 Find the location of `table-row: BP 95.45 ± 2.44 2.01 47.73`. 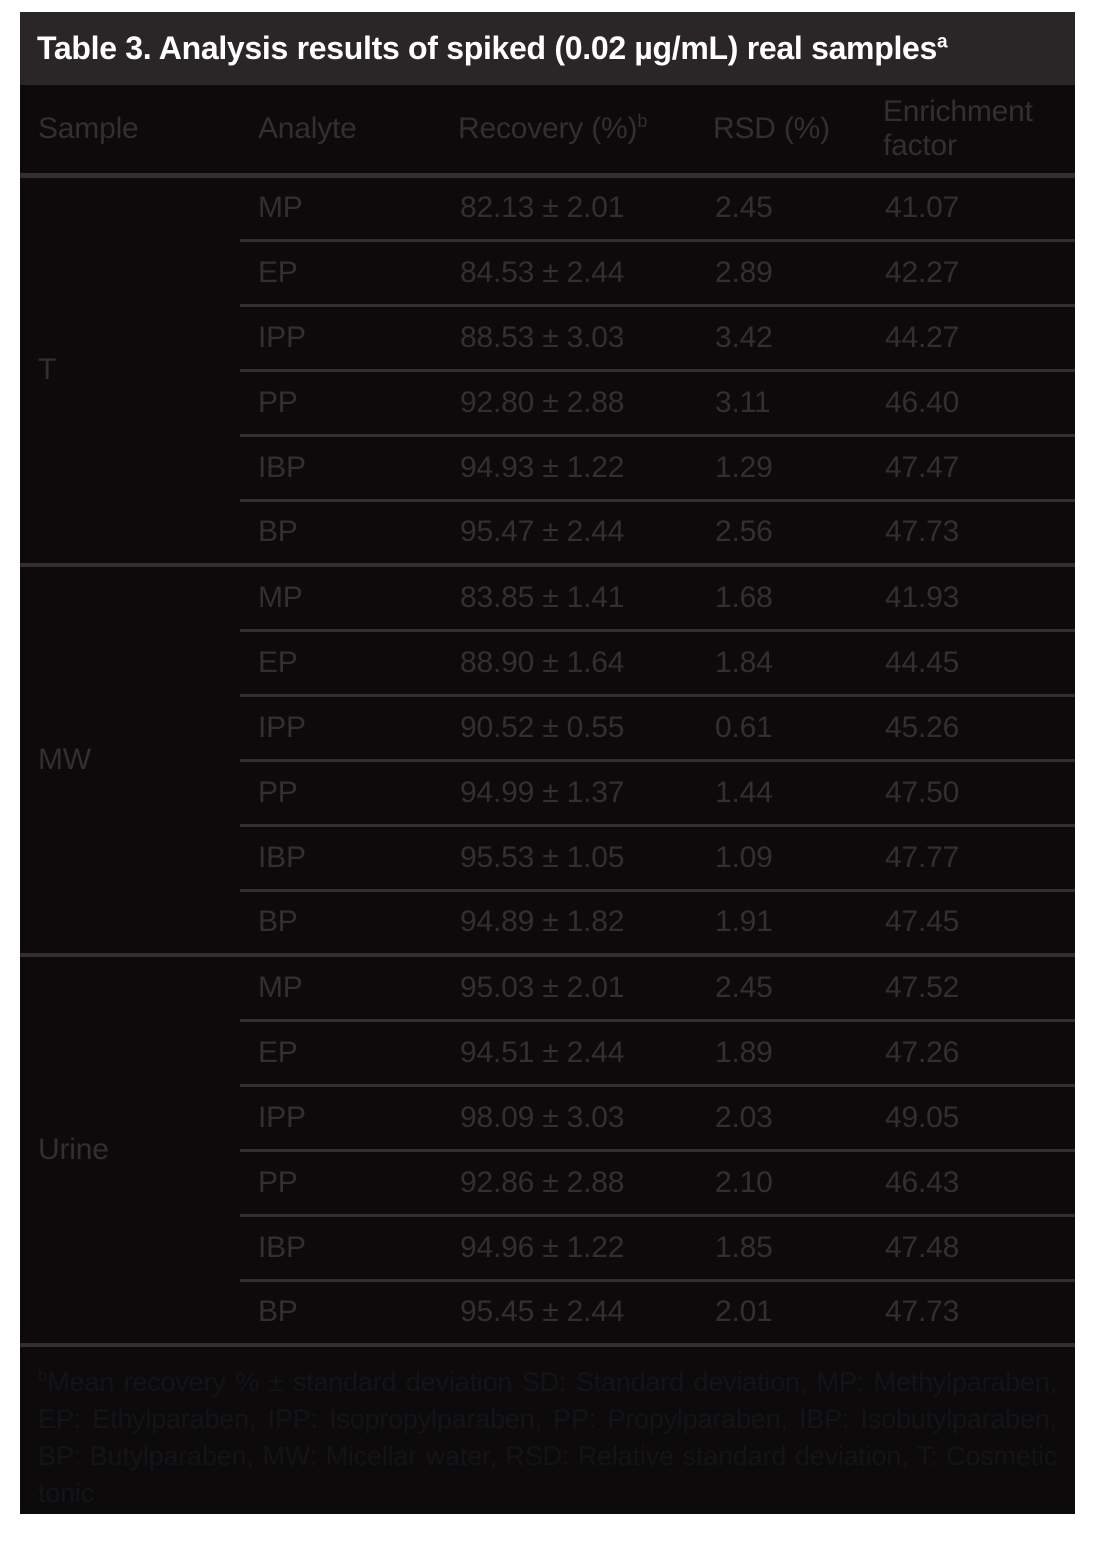

table-row: BP 95.45 ± 2.44 2.01 47.73 is located at coordinates (547, 1311).